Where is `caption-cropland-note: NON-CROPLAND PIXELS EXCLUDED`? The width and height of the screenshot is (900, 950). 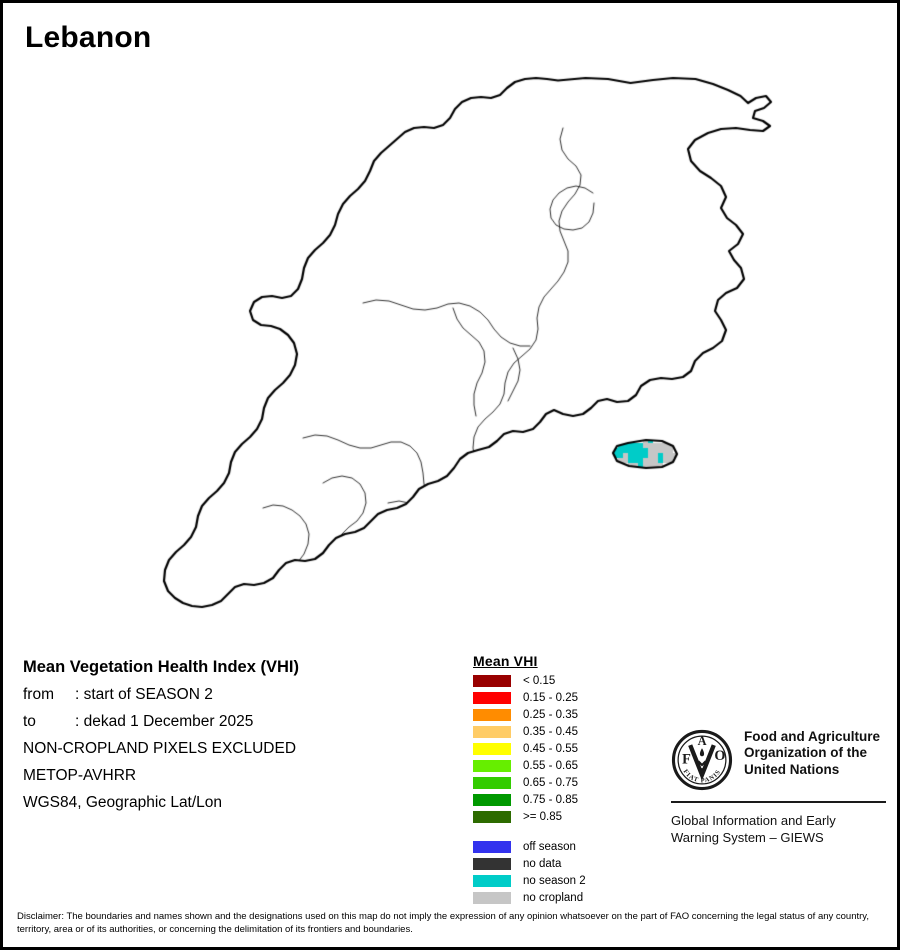 caption-cropland-note: NON-CROPLAND PIXELS EXCLUDED is located at coordinates (160, 748).